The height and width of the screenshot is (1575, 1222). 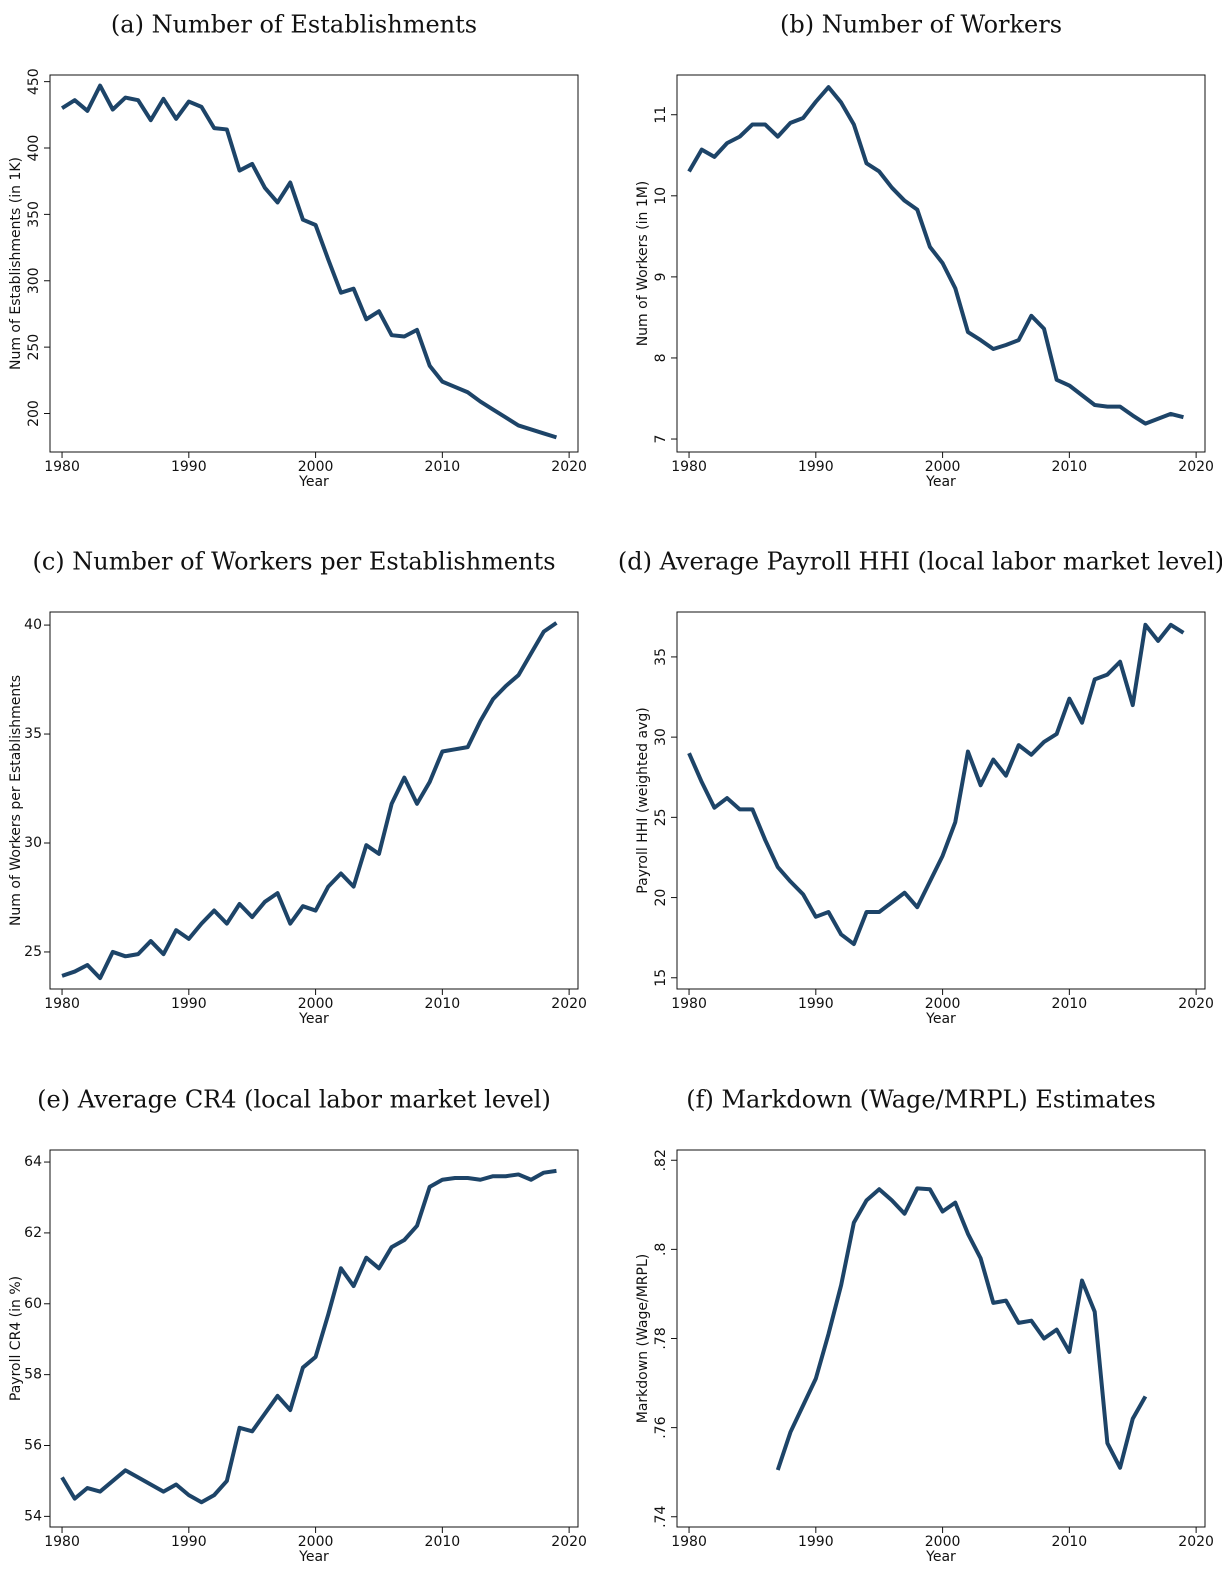 I want to click on y-axis-title: Payroll HHI (weighted avg), so click(x=643, y=800).